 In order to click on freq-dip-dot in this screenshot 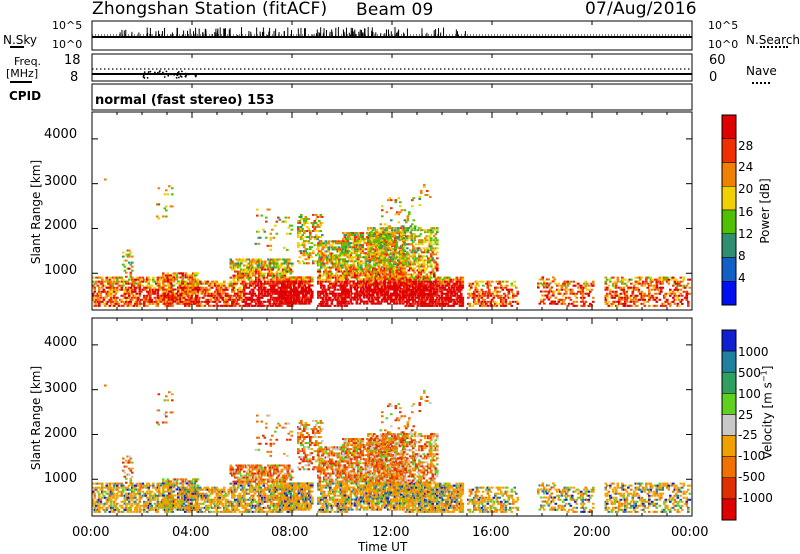, I will do `click(176, 77)`.